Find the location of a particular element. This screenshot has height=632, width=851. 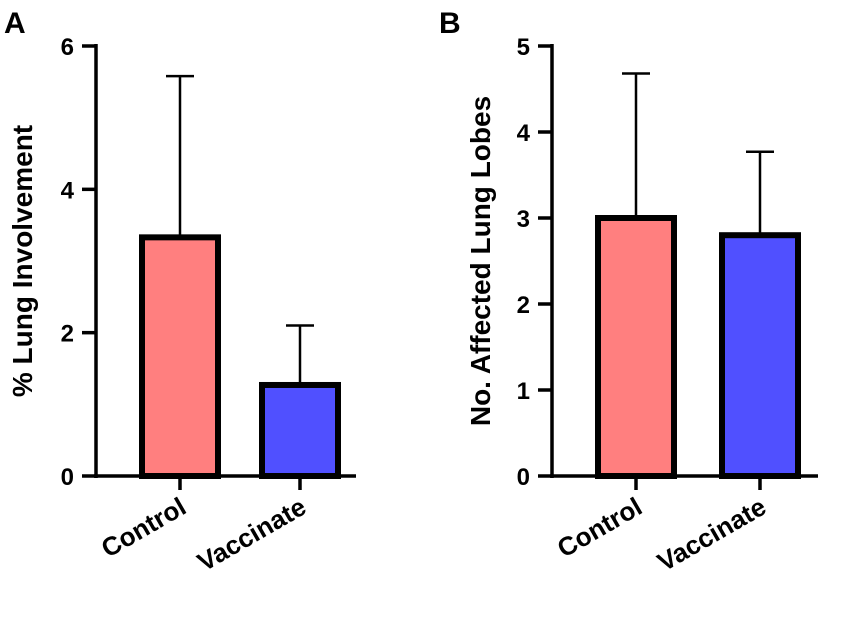

panel-a-bar-control is located at coordinates (180, 356).